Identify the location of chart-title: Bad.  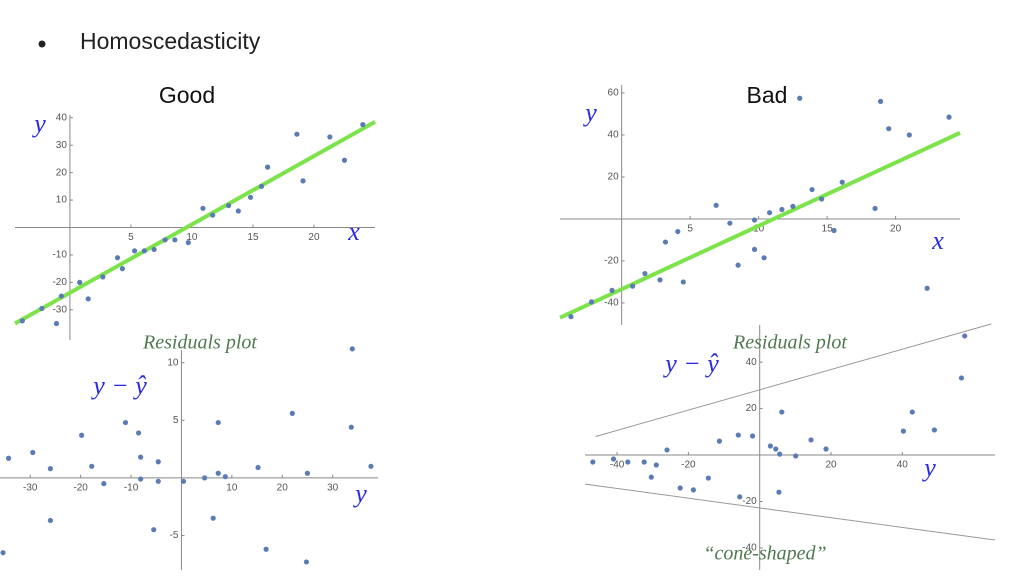
(767, 95).